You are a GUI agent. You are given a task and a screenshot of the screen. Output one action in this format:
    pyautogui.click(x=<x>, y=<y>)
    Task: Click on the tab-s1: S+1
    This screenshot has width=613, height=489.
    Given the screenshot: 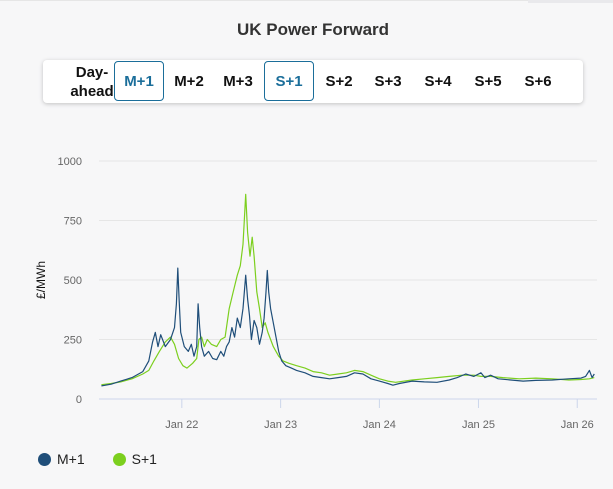 What is the action you would take?
    pyautogui.click(x=289, y=81)
    